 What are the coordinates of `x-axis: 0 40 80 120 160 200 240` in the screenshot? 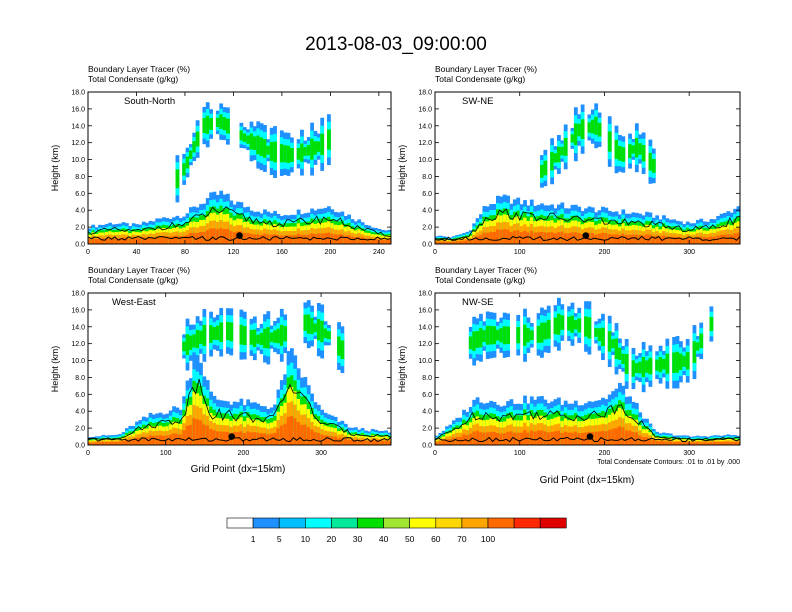 It's located at (235, 174).